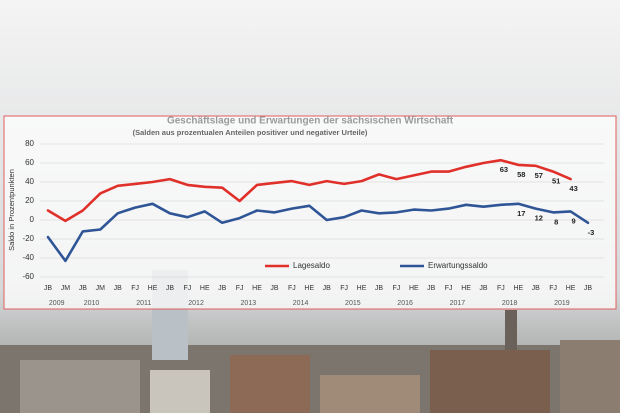 This screenshot has height=418, width=620. What do you see at coordinates (32, 219) in the screenshot?
I see `y-tick-label: 0` at bounding box center [32, 219].